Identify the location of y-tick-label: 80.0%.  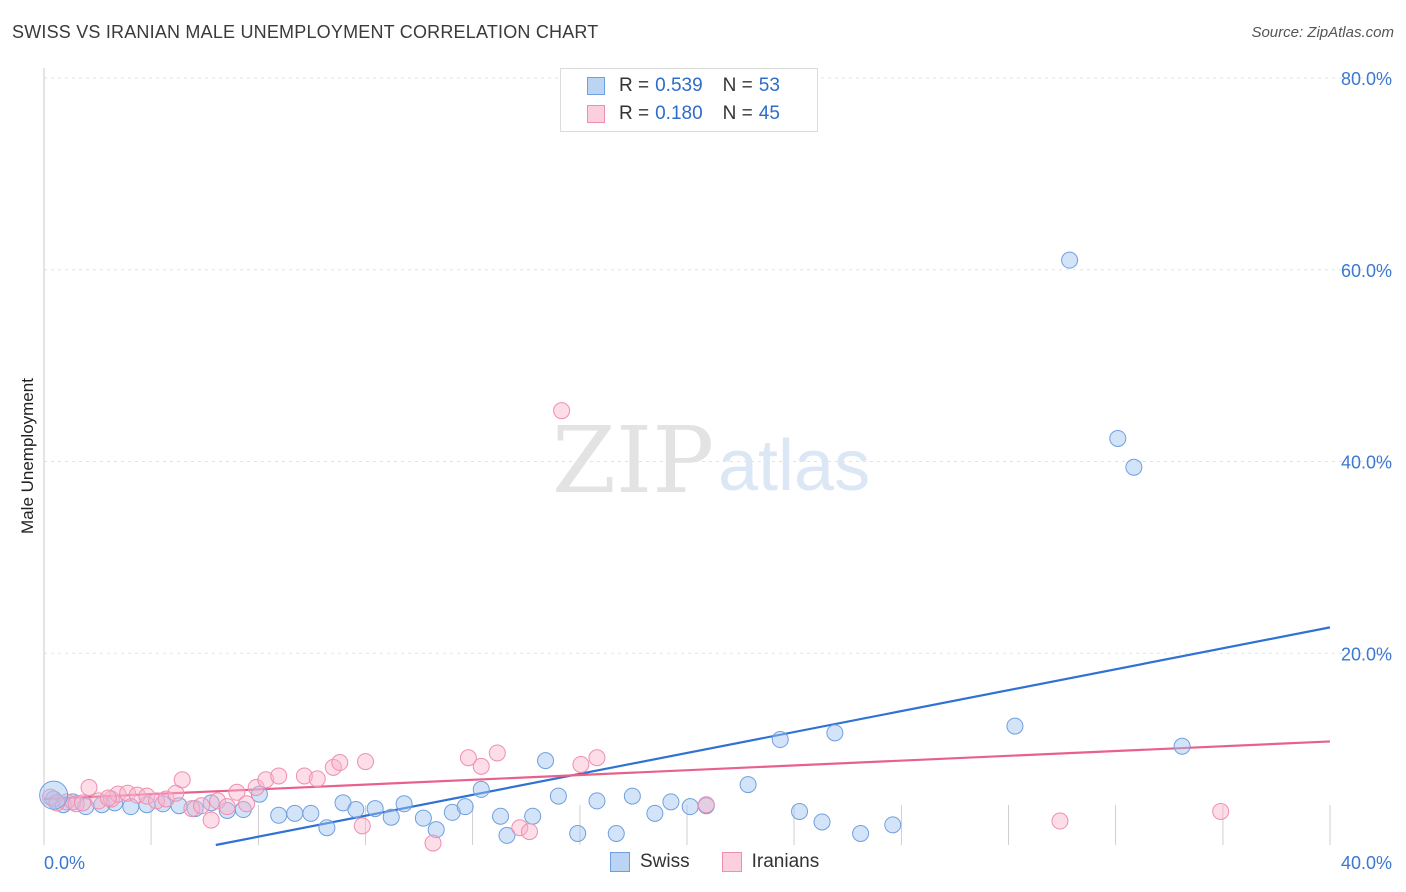
(1366, 79).